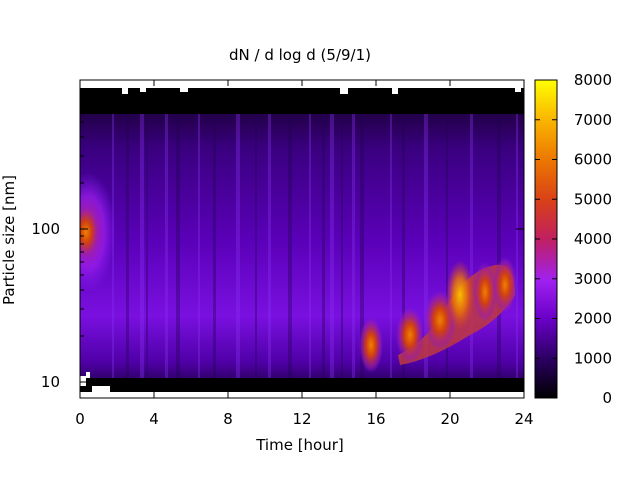 Image resolution: width=640 pixels, height=480 pixels. What do you see at coordinates (593, 279) in the screenshot?
I see `colorbar-tick-label: 3000` at bounding box center [593, 279].